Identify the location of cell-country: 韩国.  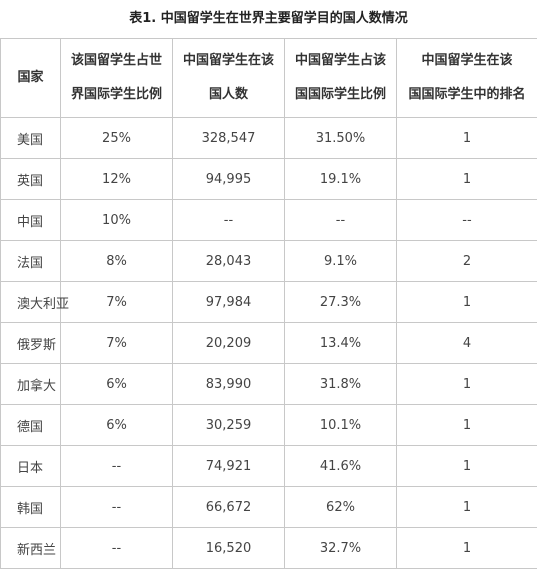
(30, 507).